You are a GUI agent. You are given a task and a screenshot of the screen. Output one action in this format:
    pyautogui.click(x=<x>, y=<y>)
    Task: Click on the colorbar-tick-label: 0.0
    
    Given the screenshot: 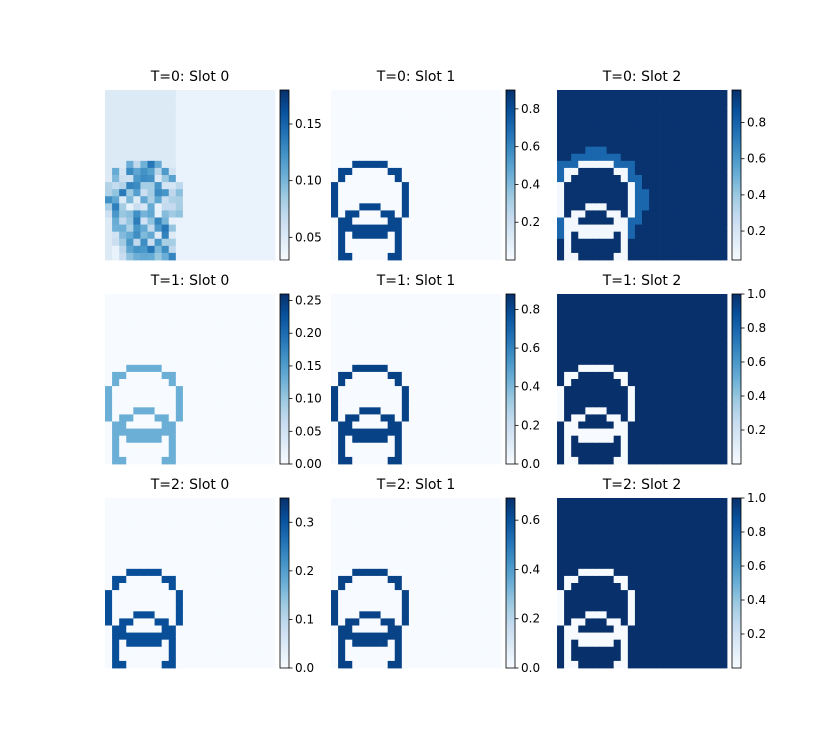 What is the action you would take?
    pyautogui.click(x=530, y=464)
    